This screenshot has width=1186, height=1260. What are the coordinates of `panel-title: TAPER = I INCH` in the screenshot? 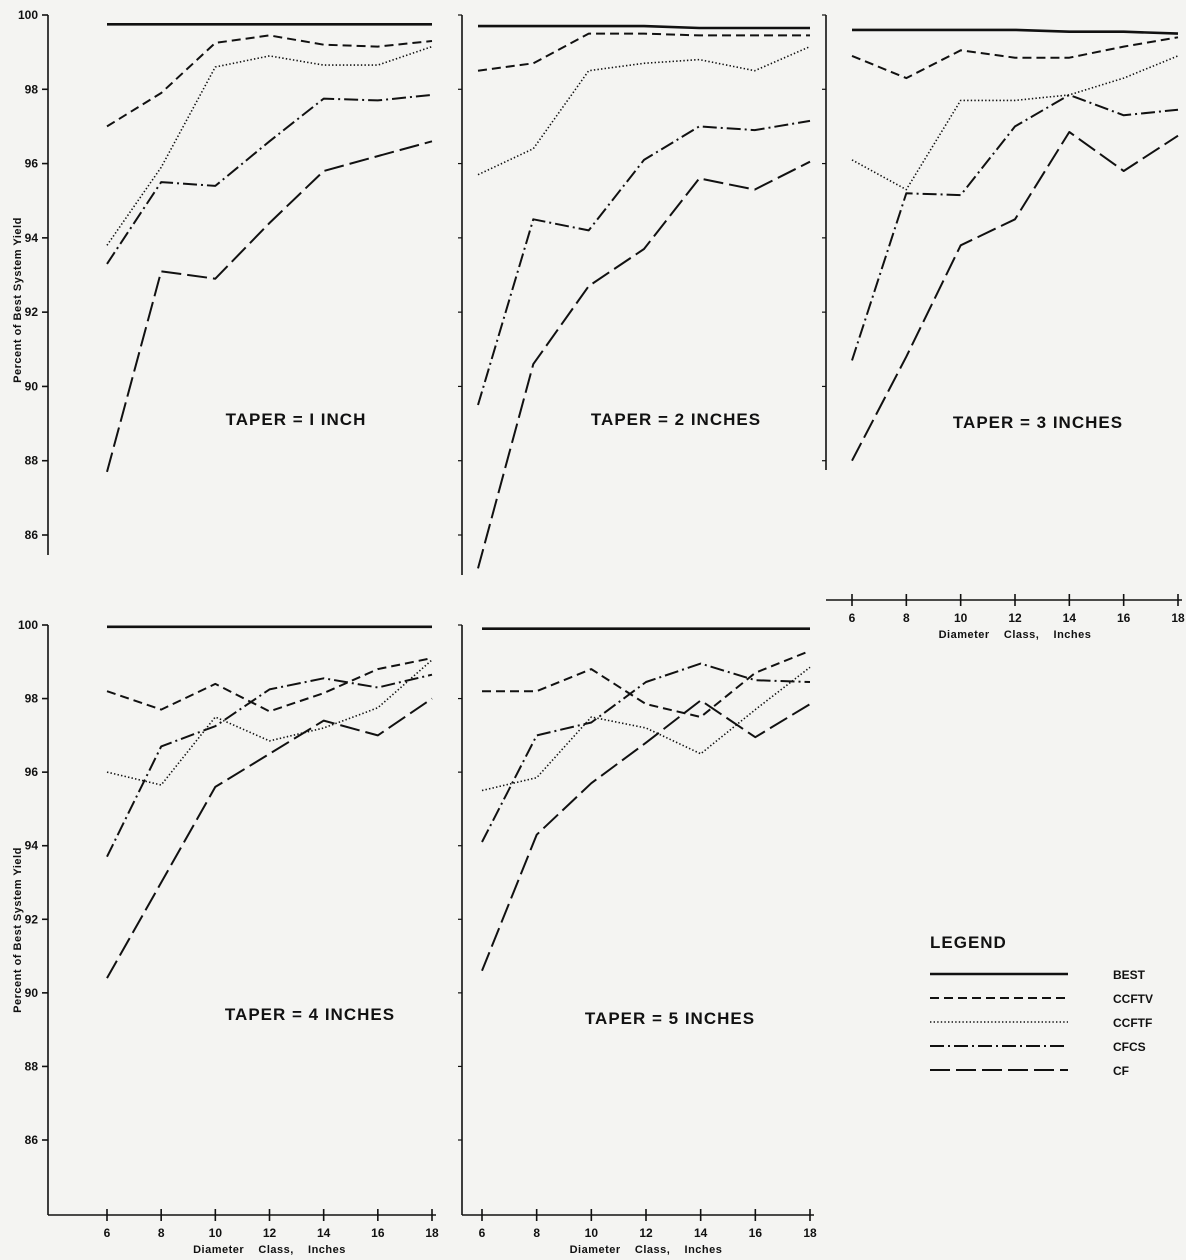 It's located at (296, 419).